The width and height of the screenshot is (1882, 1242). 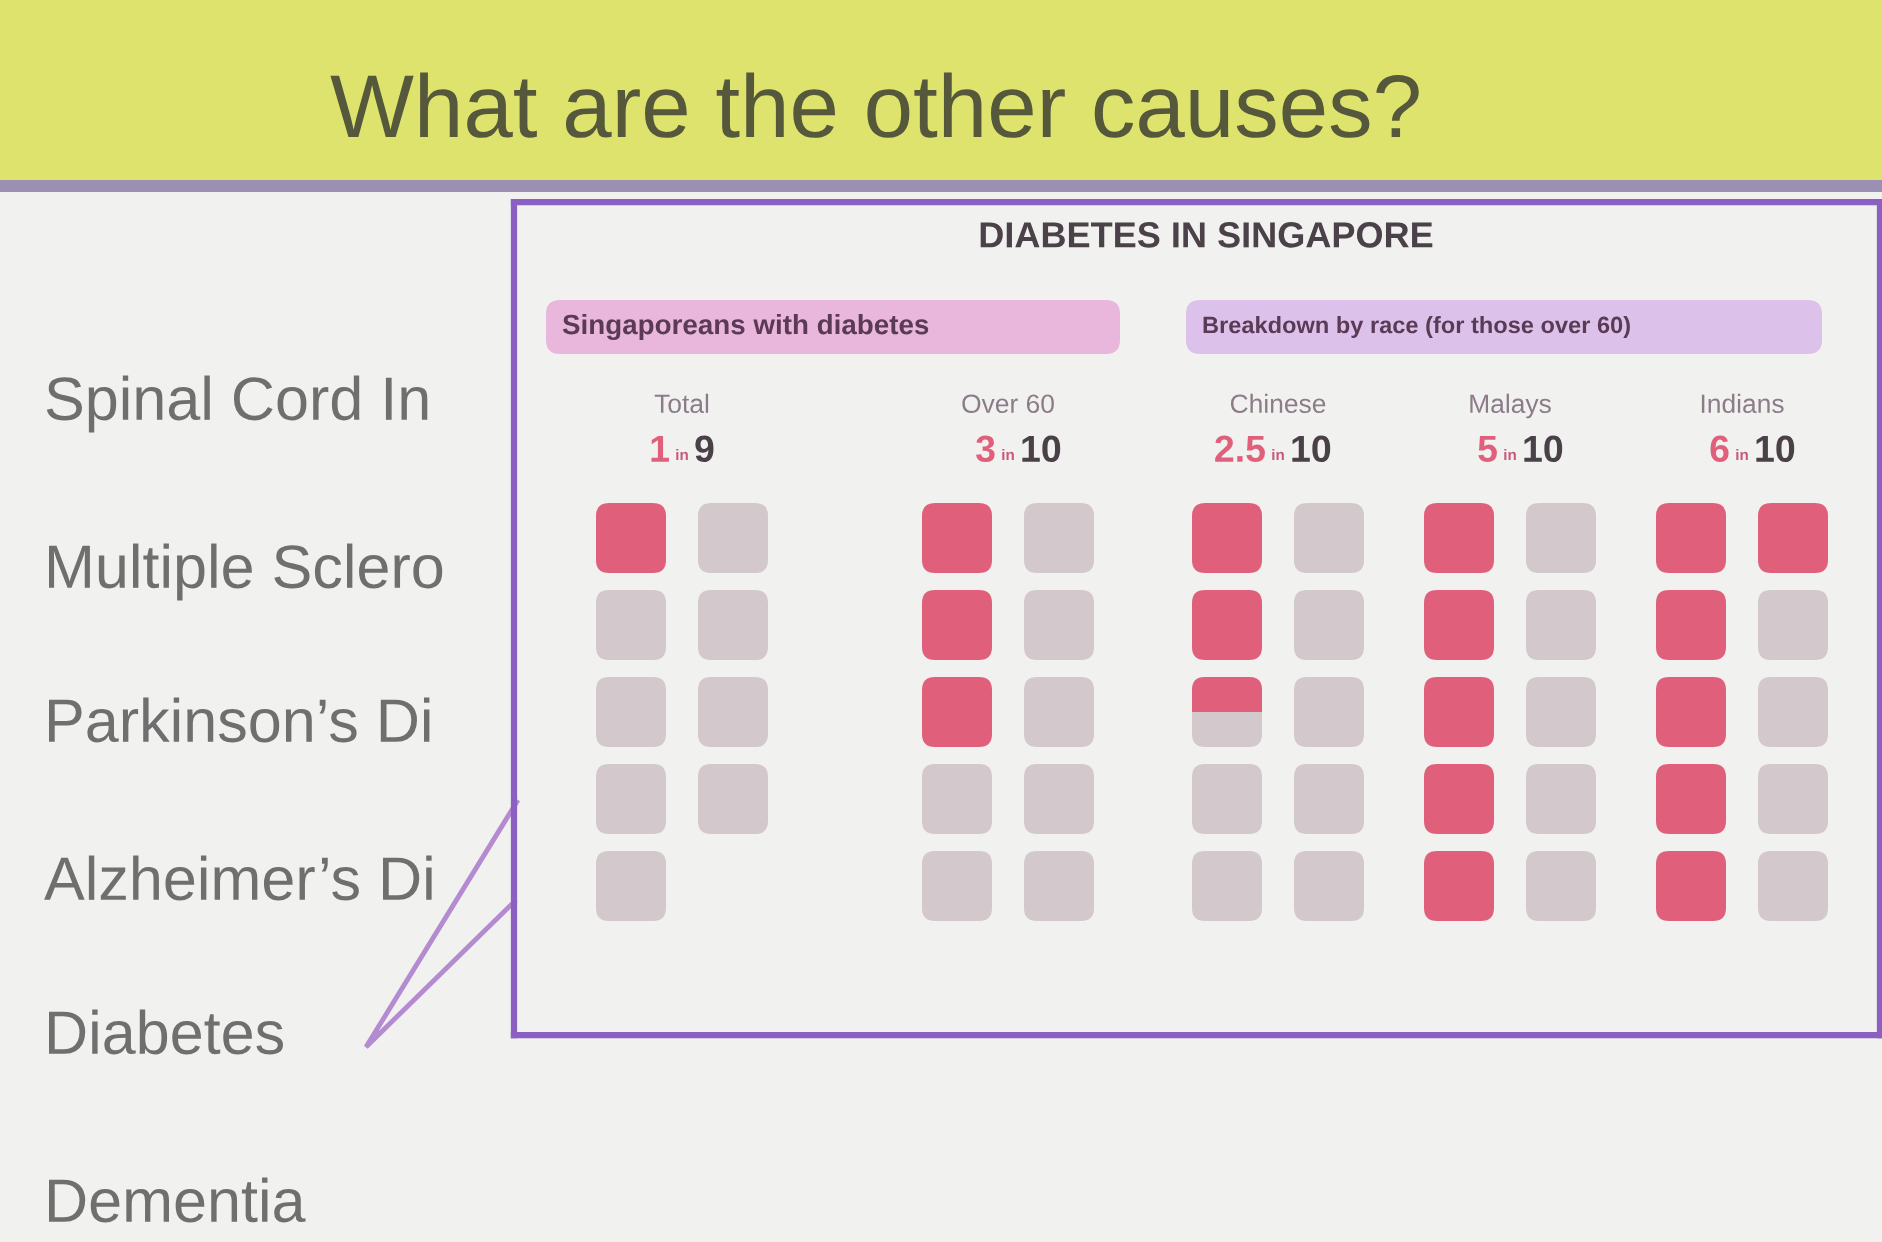 What do you see at coordinates (1206, 235) in the screenshot?
I see `text: DIABETES IN SINGAPORE` at bounding box center [1206, 235].